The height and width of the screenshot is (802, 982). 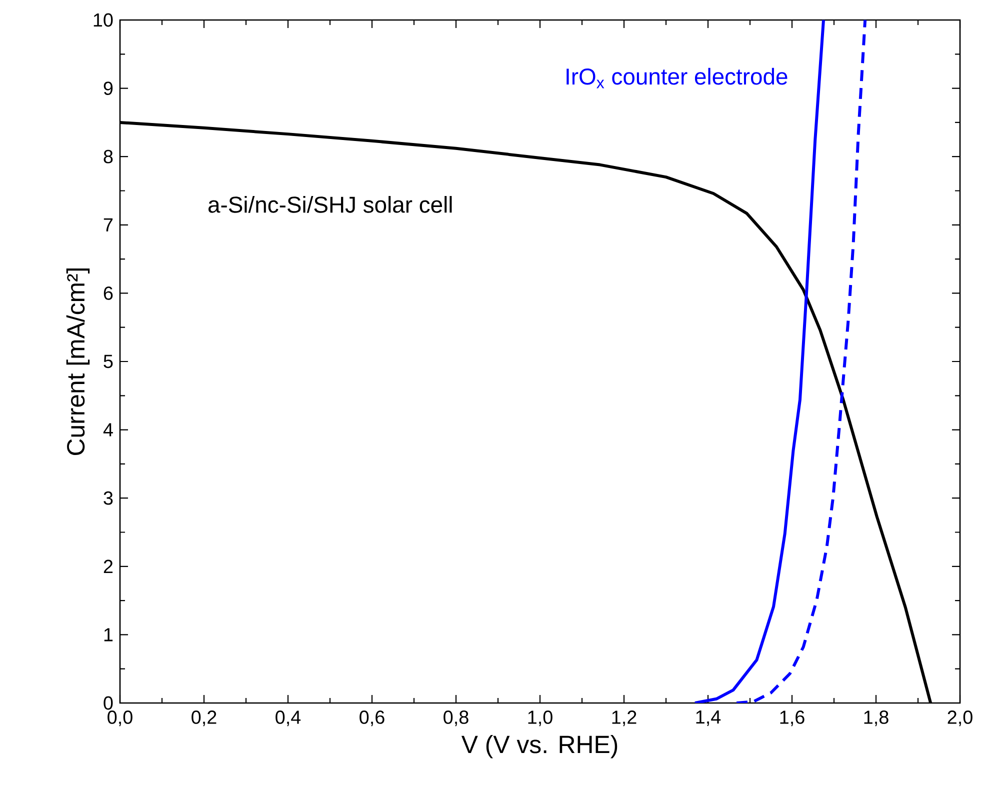 I want to click on x-tick-label: 1,6, so click(x=792, y=718).